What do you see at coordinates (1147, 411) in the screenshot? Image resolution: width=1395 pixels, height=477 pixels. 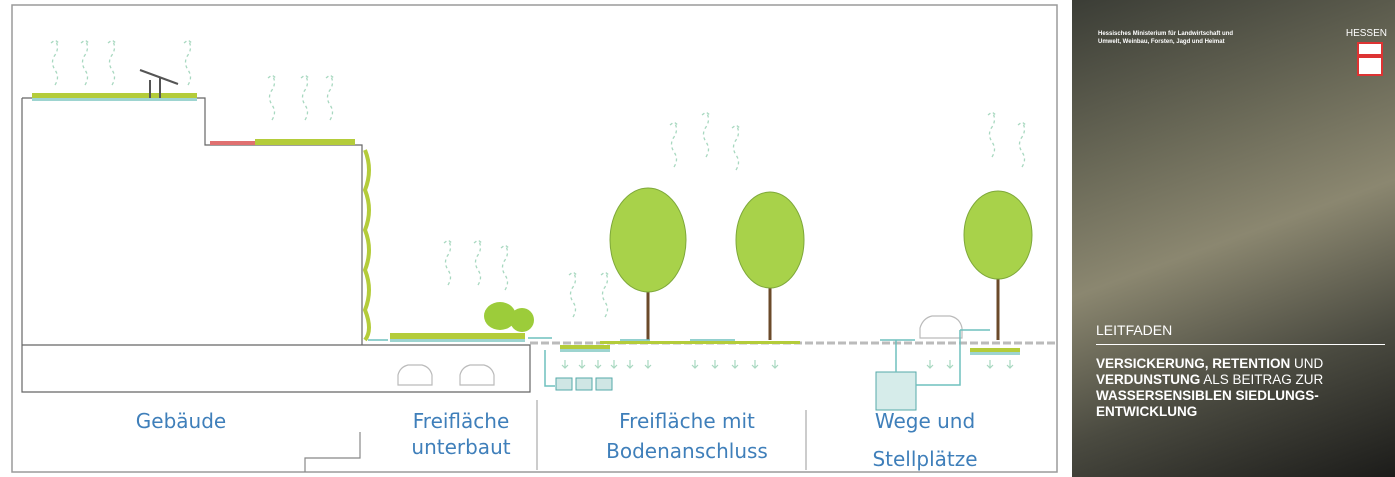 I see `title-bold: ENTWICKLUNG` at bounding box center [1147, 411].